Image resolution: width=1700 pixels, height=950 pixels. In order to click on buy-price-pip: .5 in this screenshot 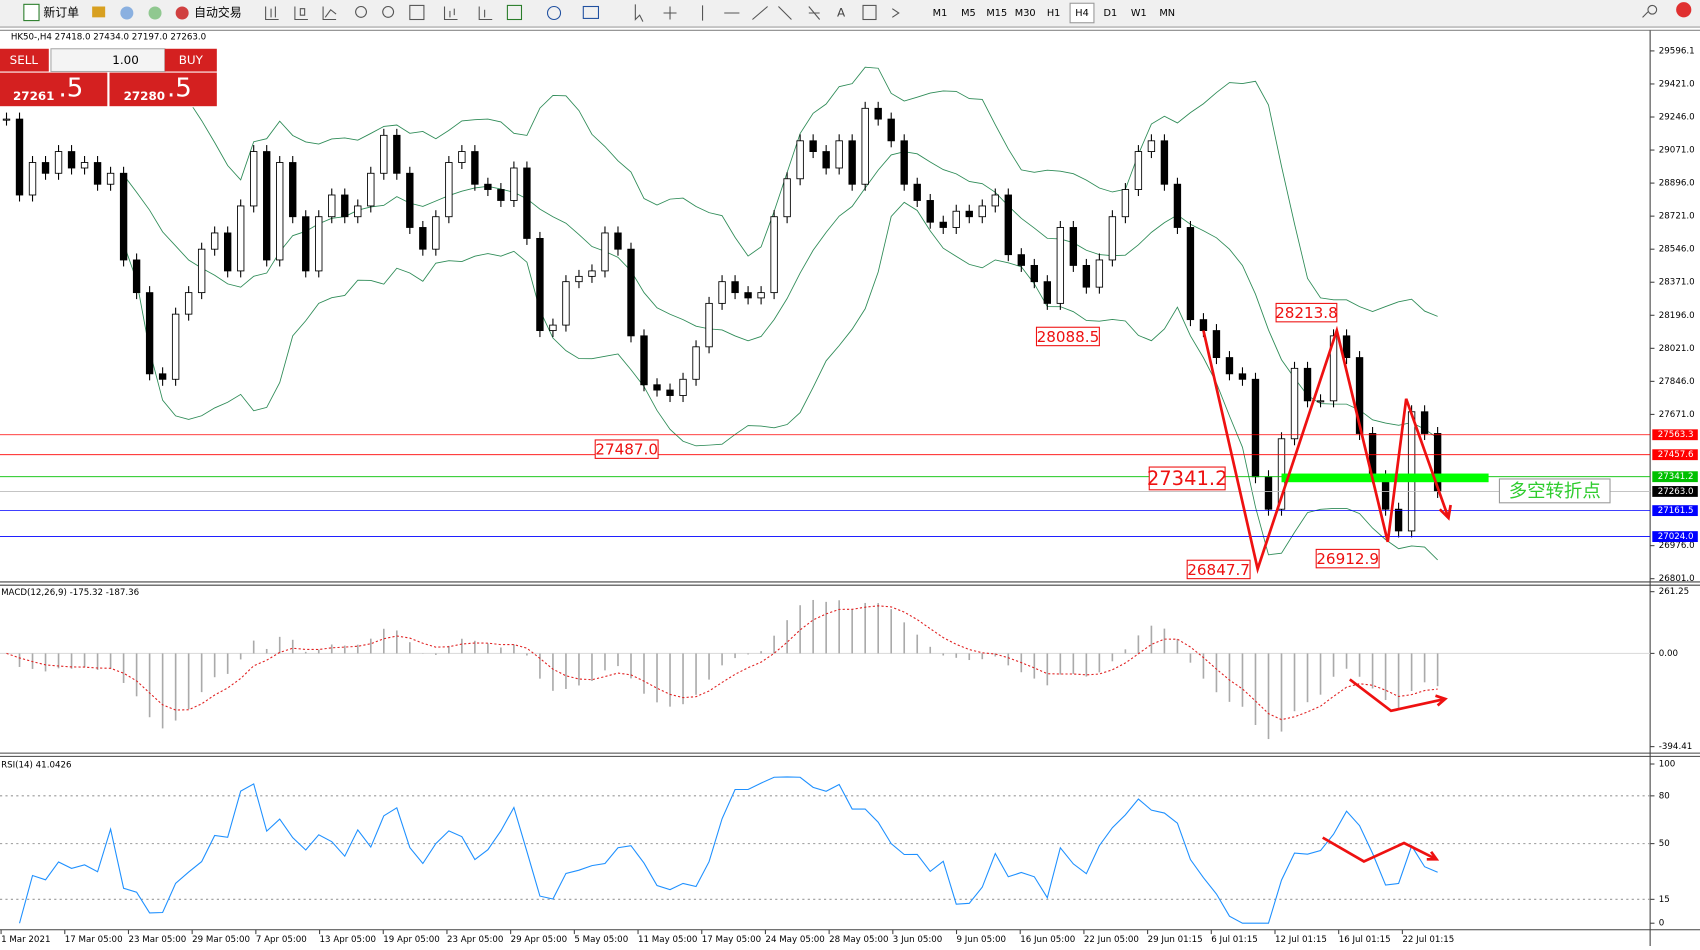, I will do `click(179, 88)`.